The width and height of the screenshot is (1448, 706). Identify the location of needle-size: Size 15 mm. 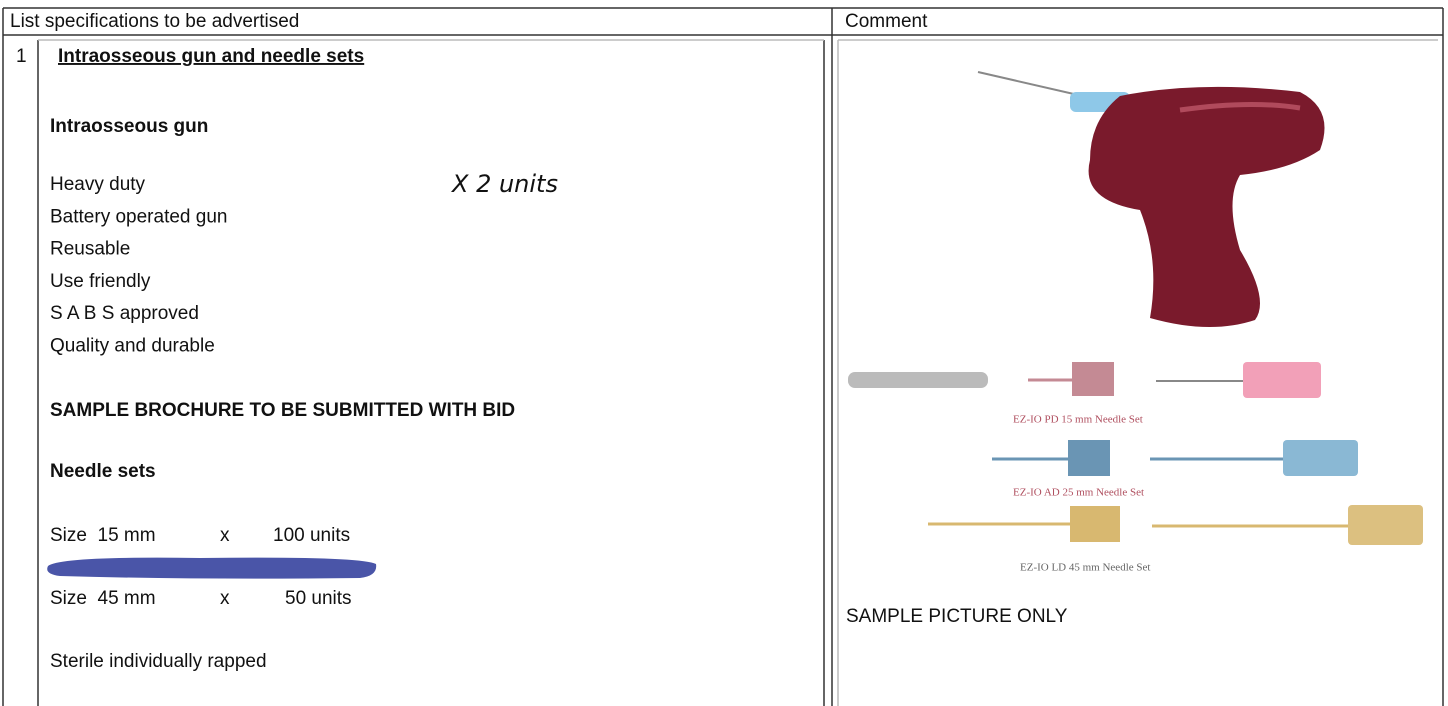
(103, 535).